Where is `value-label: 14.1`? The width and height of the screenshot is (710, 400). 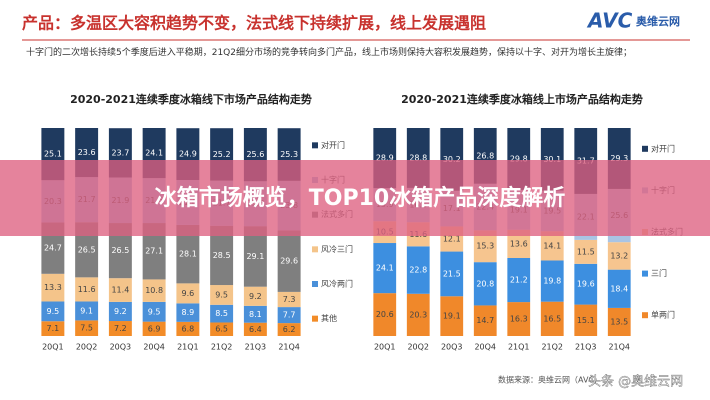 value-label: 14.1 is located at coordinates (552, 245).